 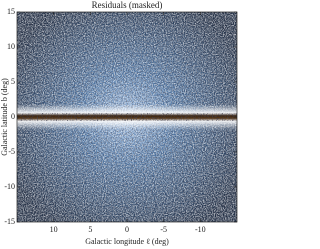 I want to click on x-tick-label: -5, so click(x=163, y=229).